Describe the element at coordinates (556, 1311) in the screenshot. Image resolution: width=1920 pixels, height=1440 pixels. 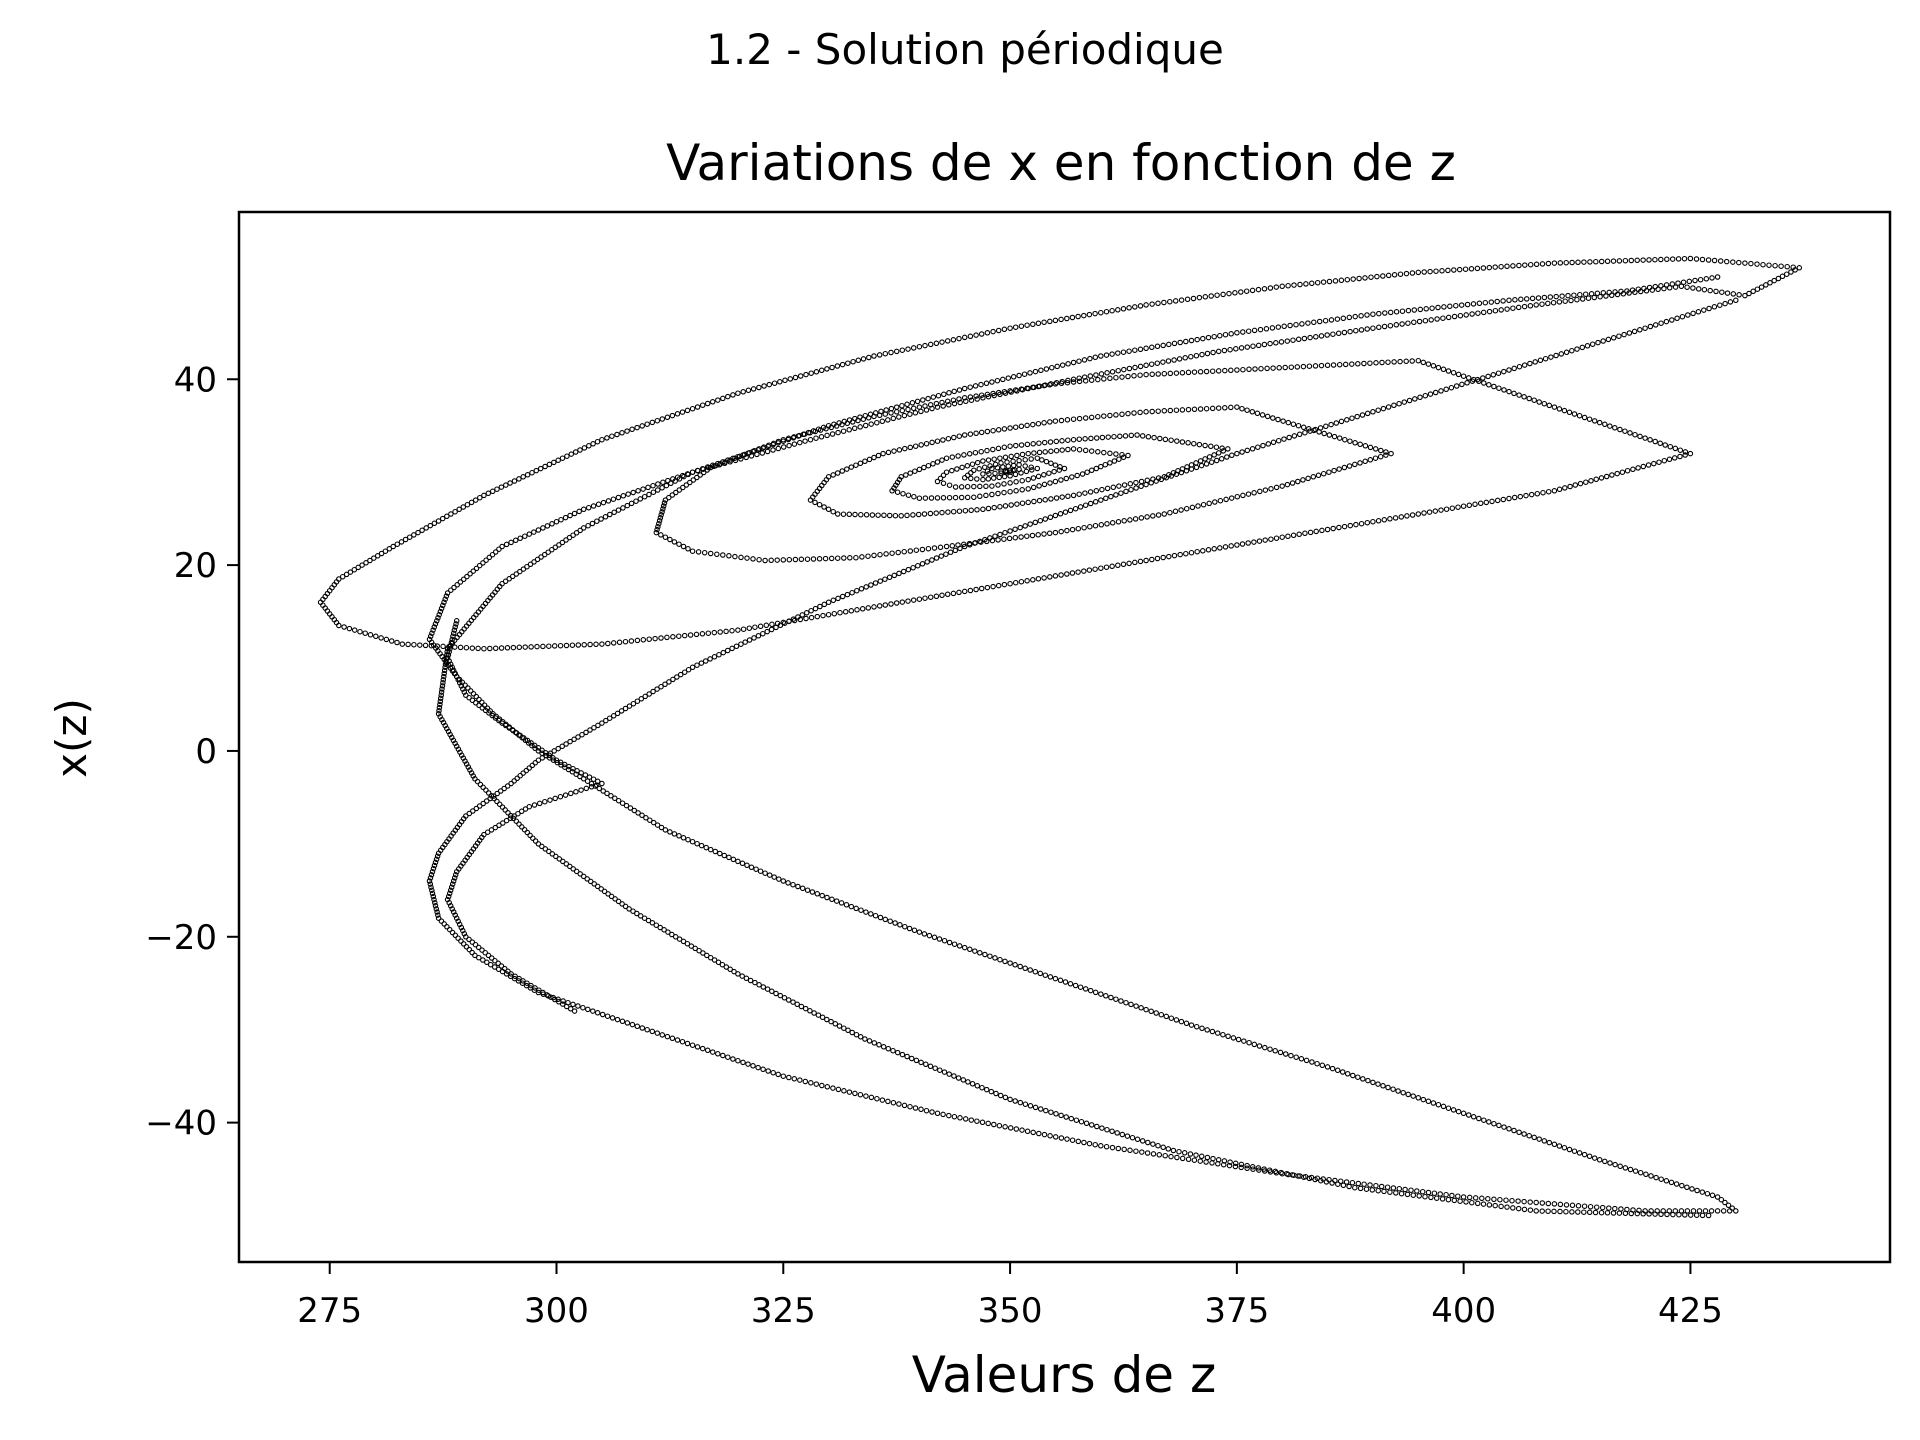
I see `x-tick-label: 300` at that location.